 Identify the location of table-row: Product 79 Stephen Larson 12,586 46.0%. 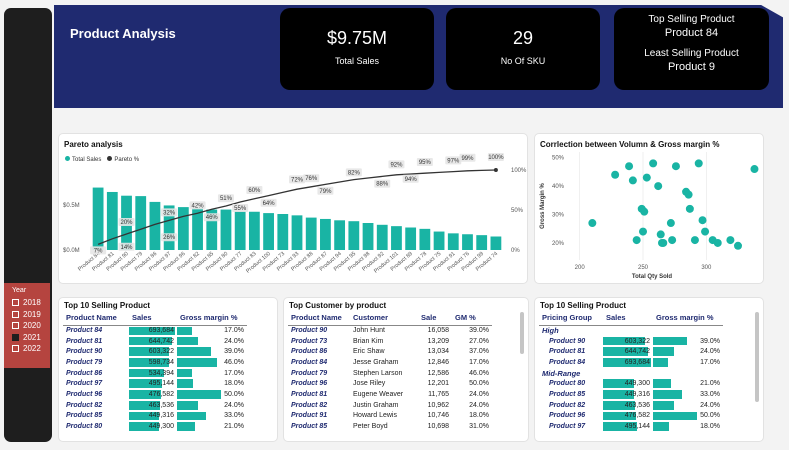
(390, 373).